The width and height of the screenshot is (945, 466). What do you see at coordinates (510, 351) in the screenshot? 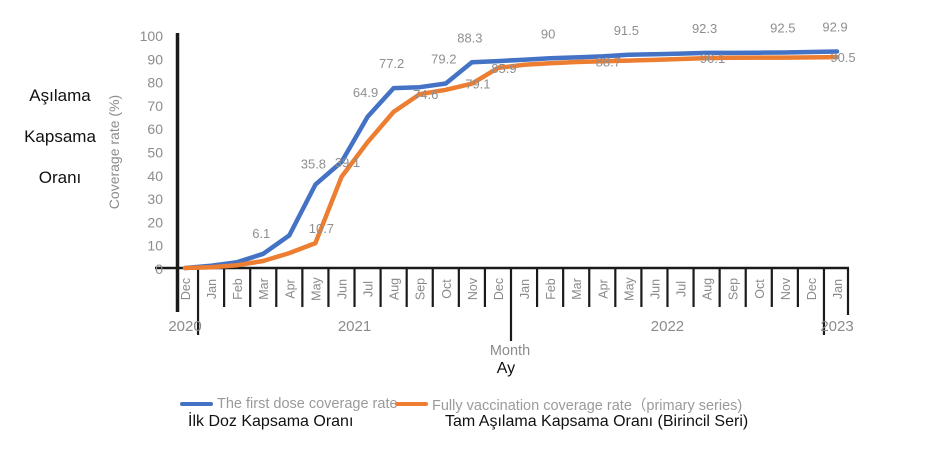
I see `x-axis-label: Month` at bounding box center [510, 351].